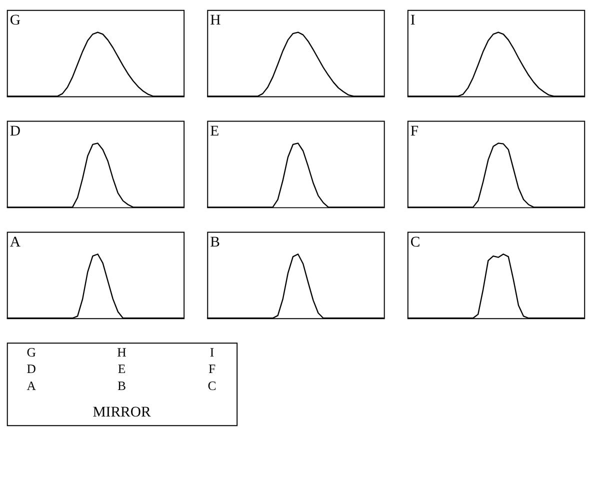 This screenshot has height=502, width=591. What do you see at coordinates (413, 20) in the screenshot?
I see `chart-title: I` at bounding box center [413, 20].